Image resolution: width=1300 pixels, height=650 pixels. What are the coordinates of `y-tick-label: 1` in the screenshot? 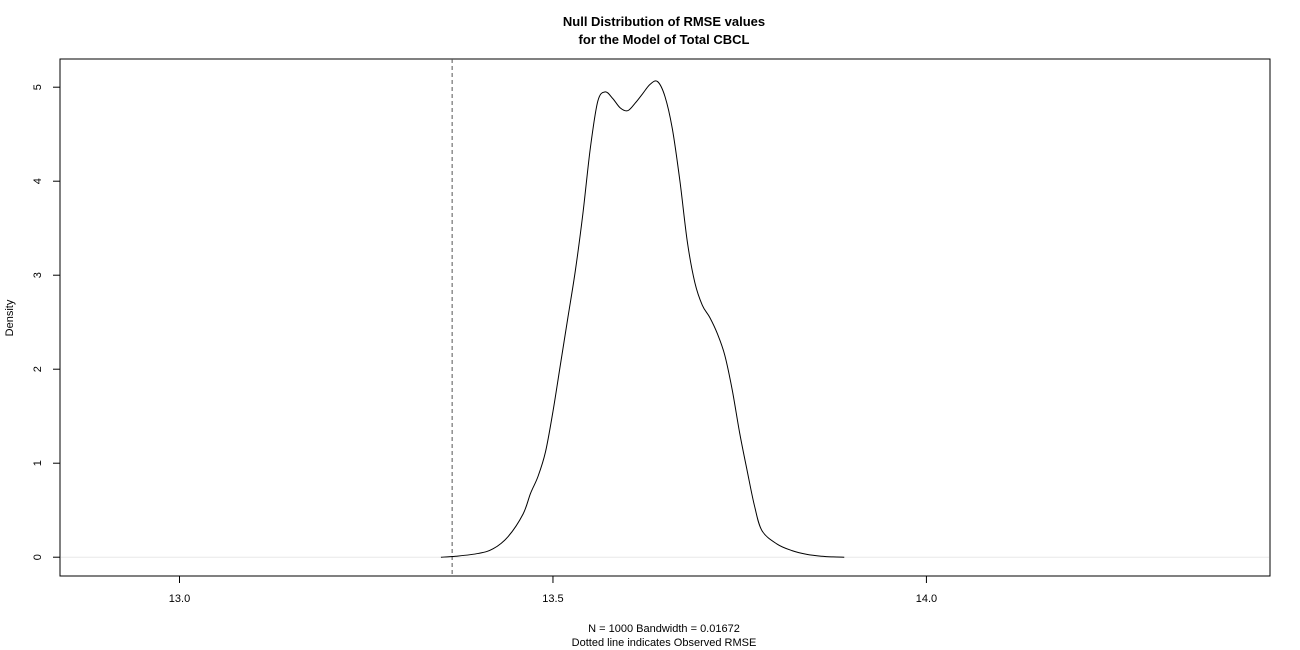 It's located at (38, 463).